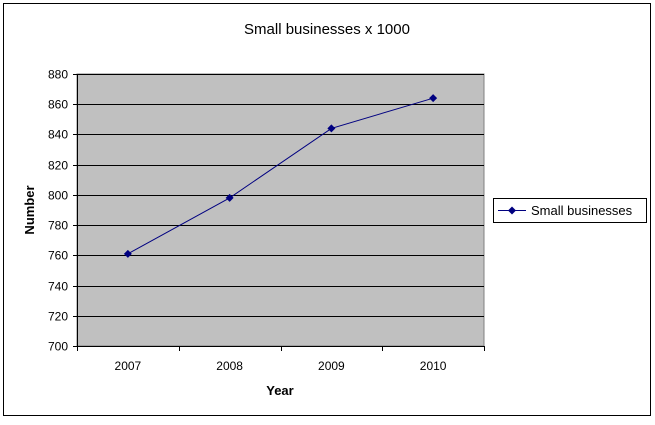 The width and height of the screenshot is (655, 425). What do you see at coordinates (58, 196) in the screenshot?
I see `y-tick-label: 800` at bounding box center [58, 196].